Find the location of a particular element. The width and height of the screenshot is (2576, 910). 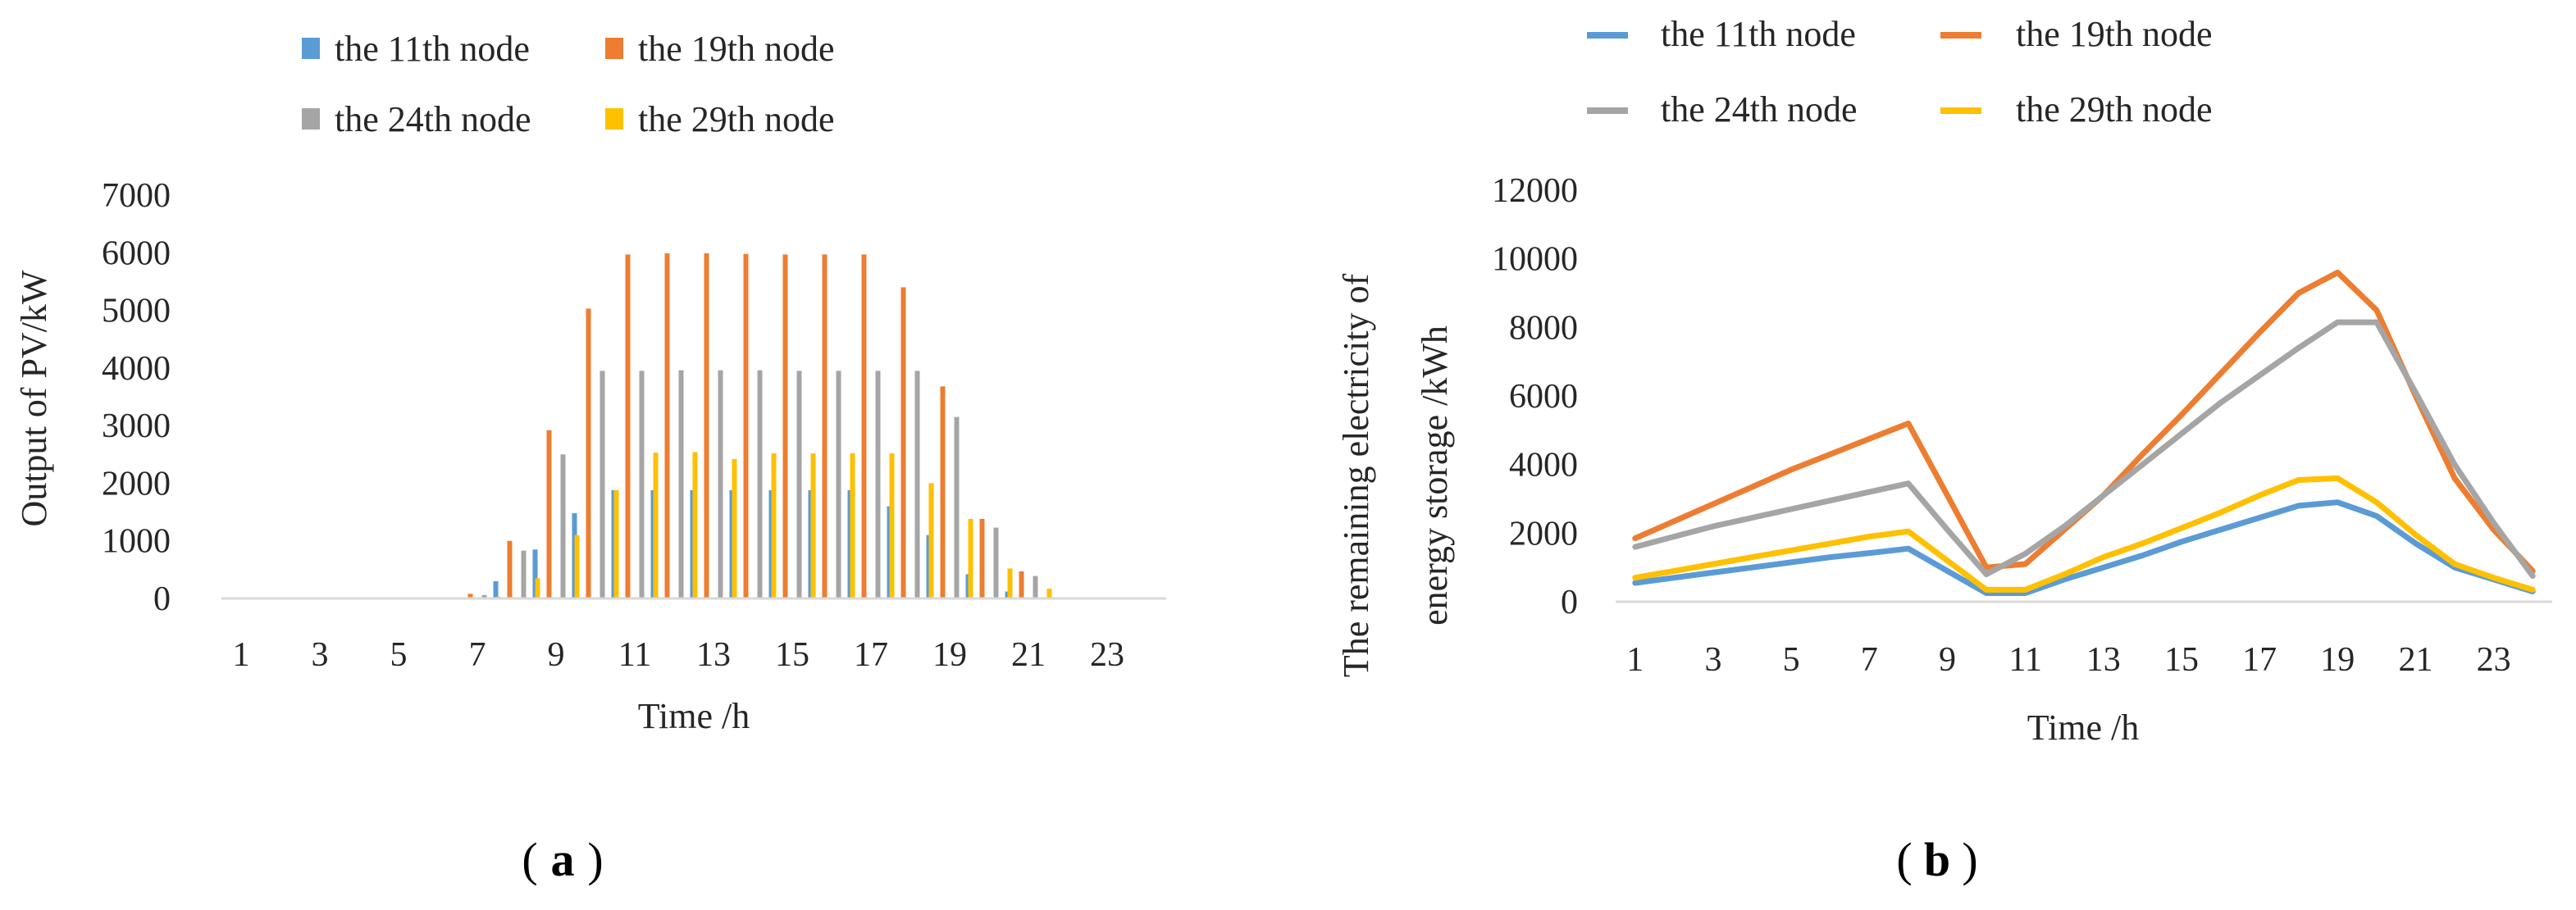

chart-a-series-the-29th-node is located at coordinates (773, 525).